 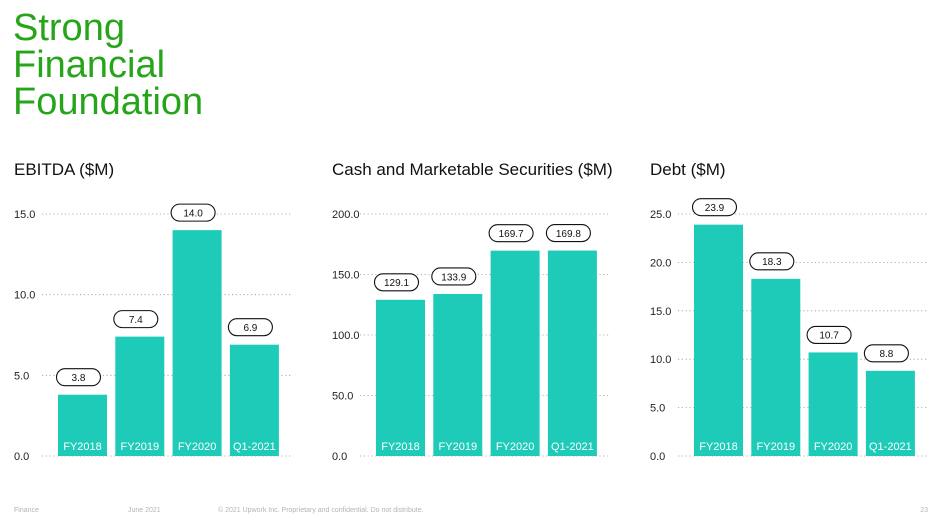 What do you see at coordinates (924, 510) in the screenshot?
I see `footer-page-number: 23` at bounding box center [924, 510].